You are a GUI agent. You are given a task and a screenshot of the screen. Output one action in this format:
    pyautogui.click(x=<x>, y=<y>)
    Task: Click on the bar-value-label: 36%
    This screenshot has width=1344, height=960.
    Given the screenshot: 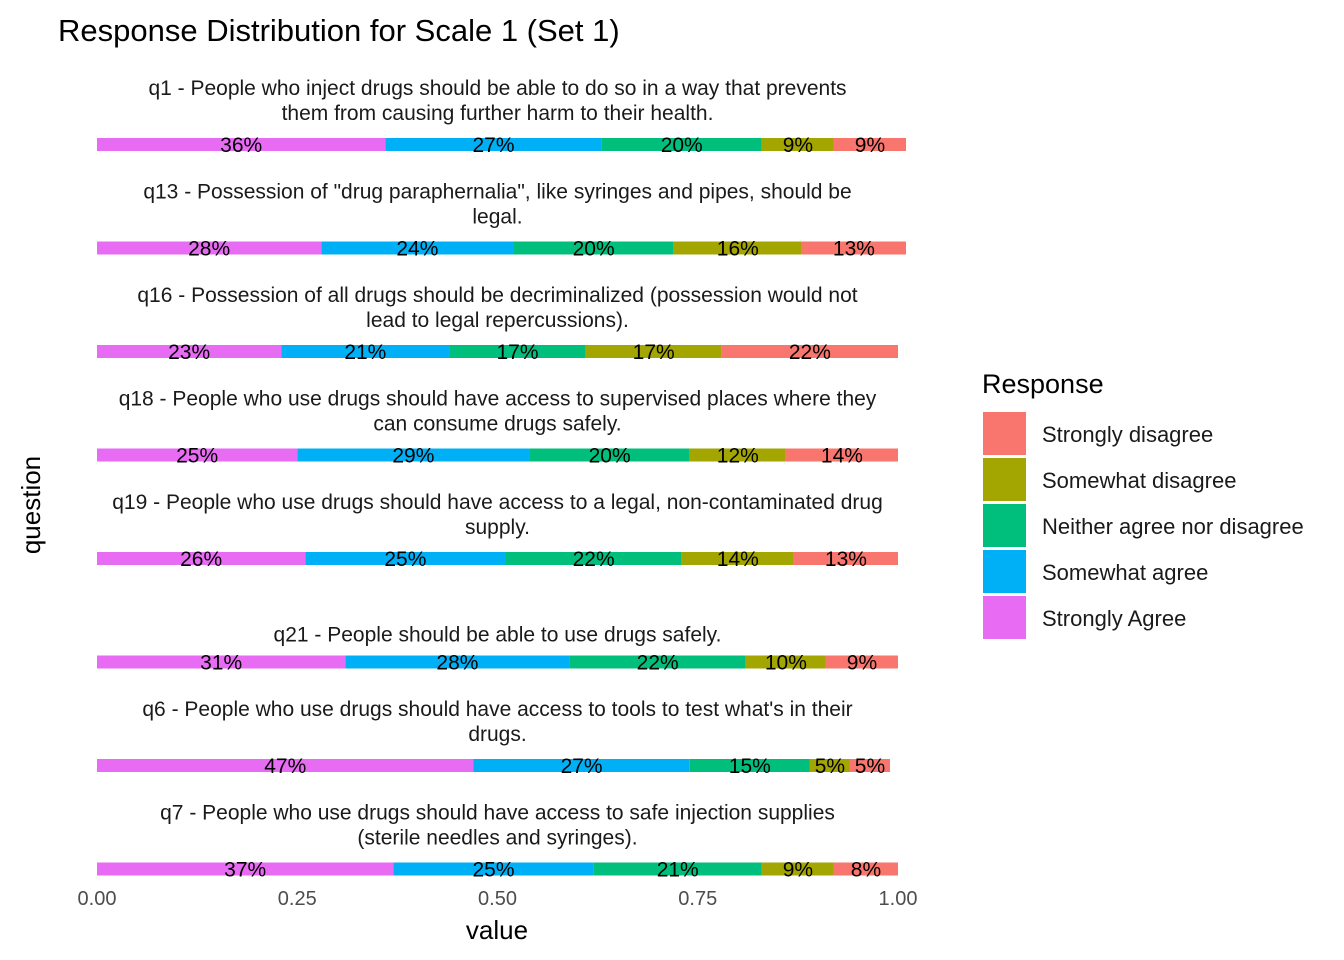 What is the action you would take?
    pyautogui.click(x=241, y=145)
    